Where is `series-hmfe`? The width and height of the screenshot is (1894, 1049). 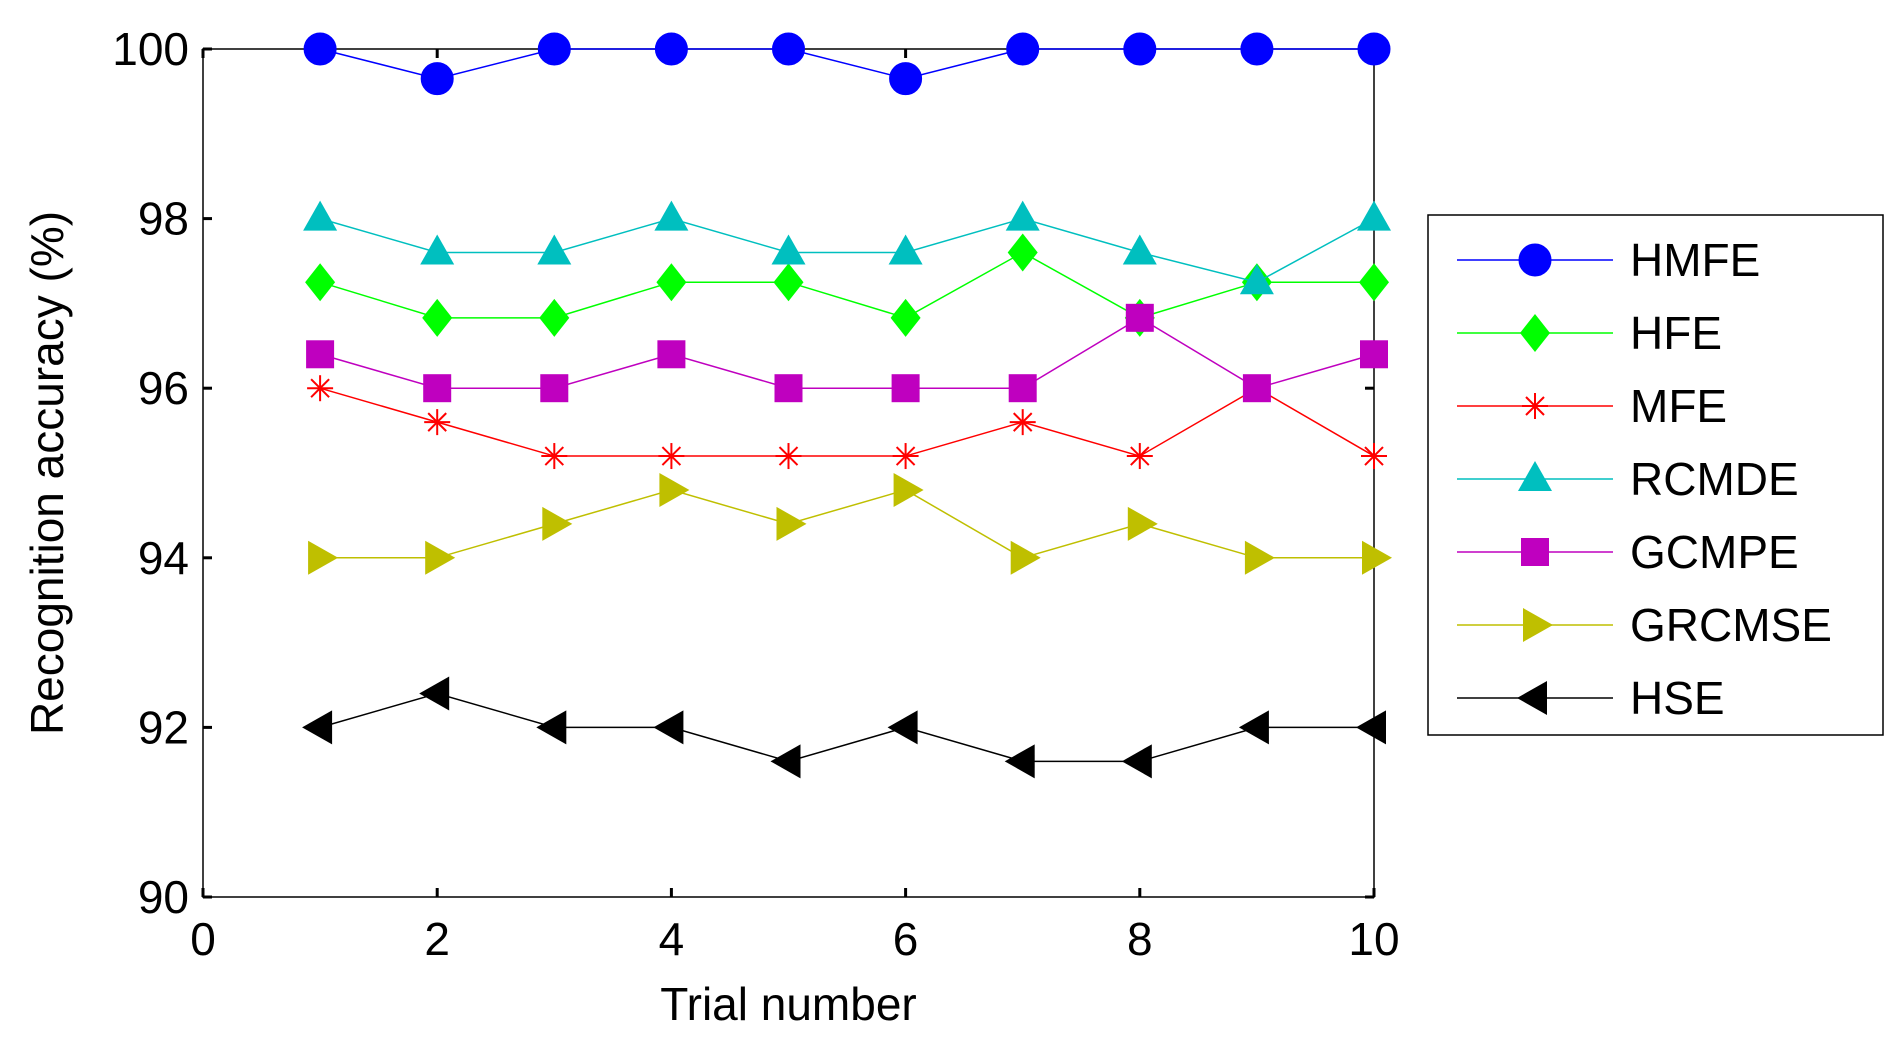
series-hmfe is located at coordinates (847, 64).